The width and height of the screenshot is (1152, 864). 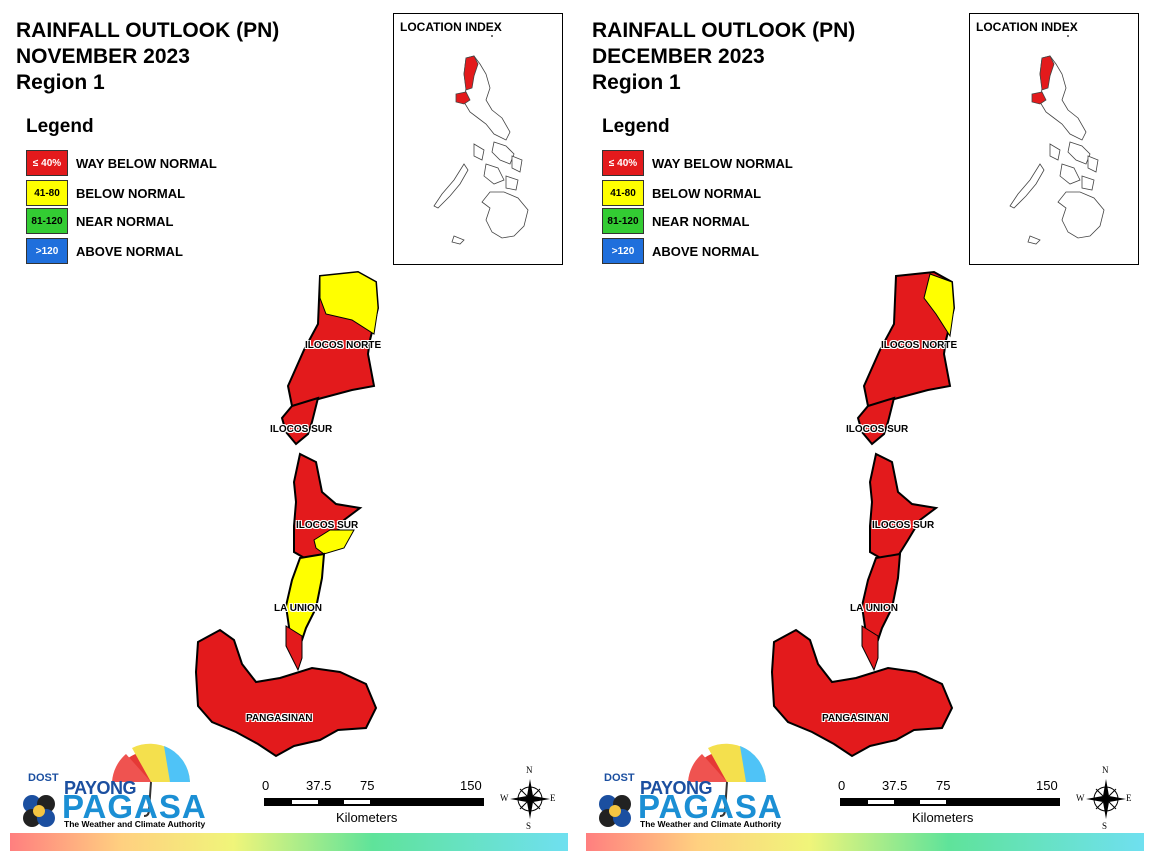 I want to click on area-la-union-south, so click(x=870, y=648).